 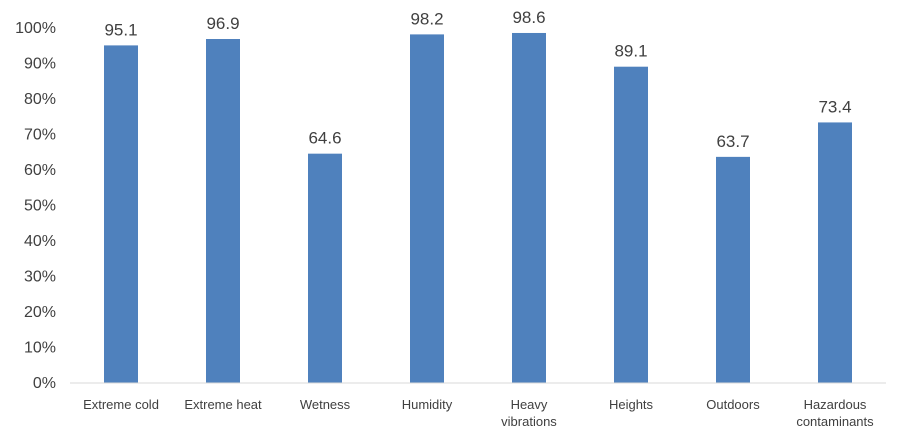 I want to click on data-label: 95.1, so click(x=120, y=29).